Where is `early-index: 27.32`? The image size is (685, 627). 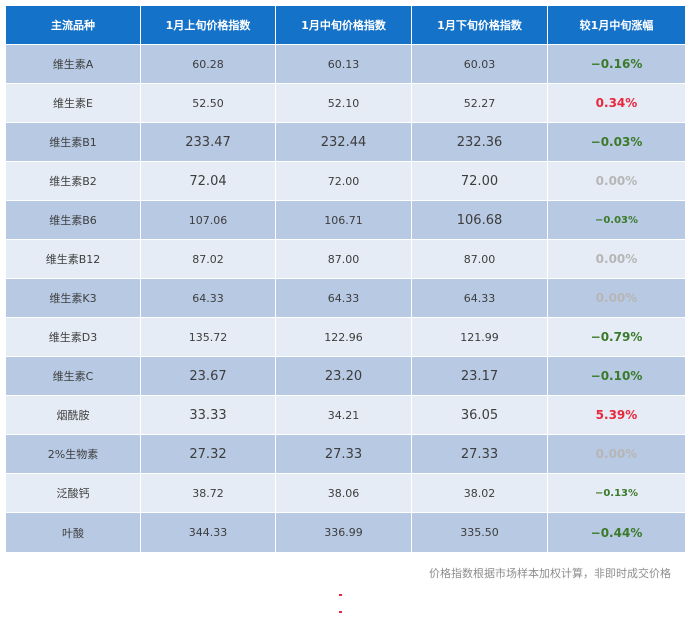
early-index: 27.32 is located at coordinates (208, 454).